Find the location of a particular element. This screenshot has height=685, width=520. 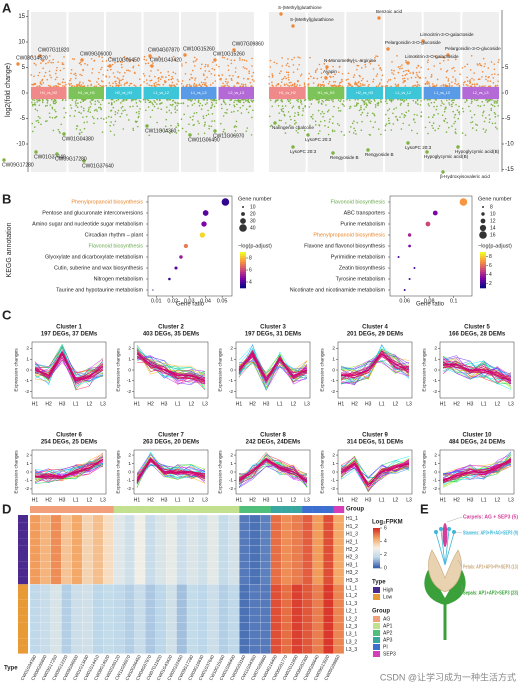

panel-label: D is located at coordinates (6, 508).